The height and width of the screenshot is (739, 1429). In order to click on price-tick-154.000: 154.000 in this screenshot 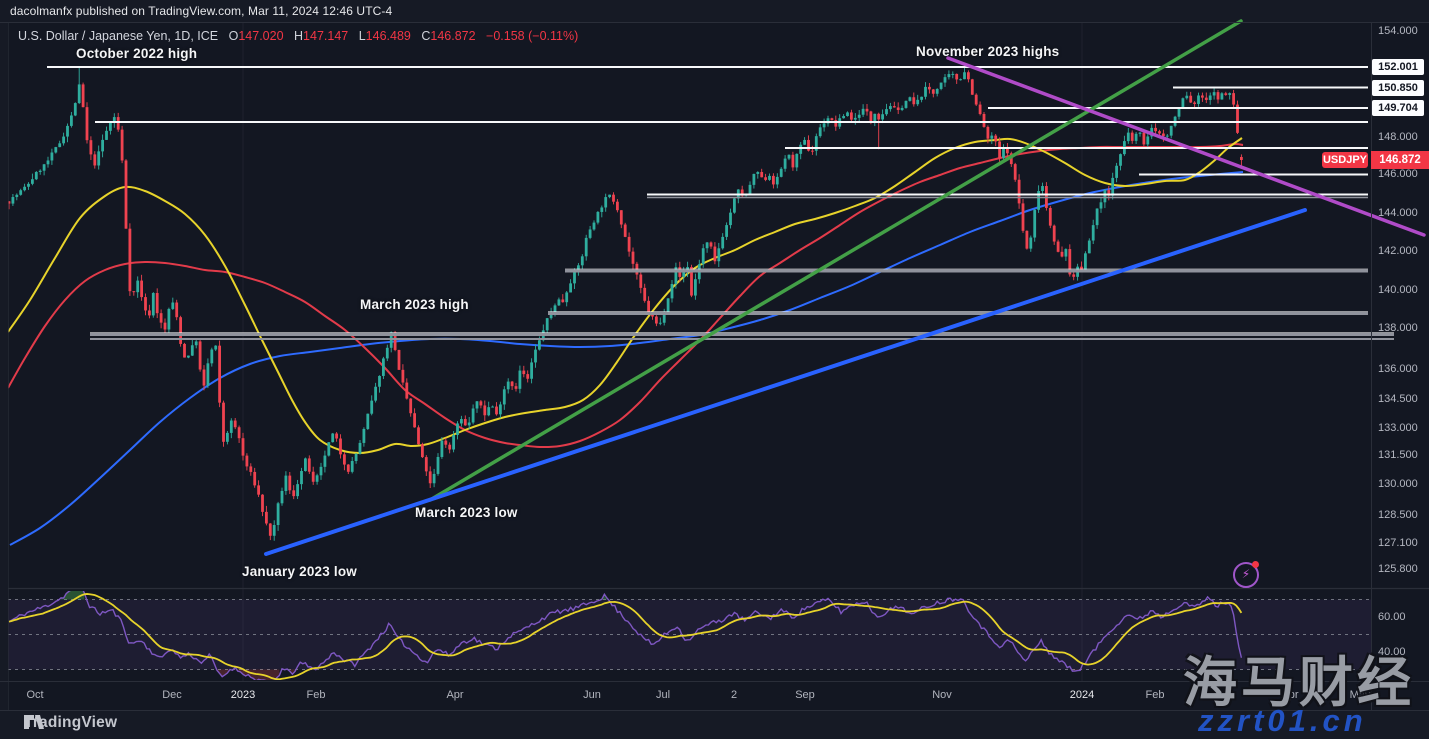, I will do `click(1398, 31)`.